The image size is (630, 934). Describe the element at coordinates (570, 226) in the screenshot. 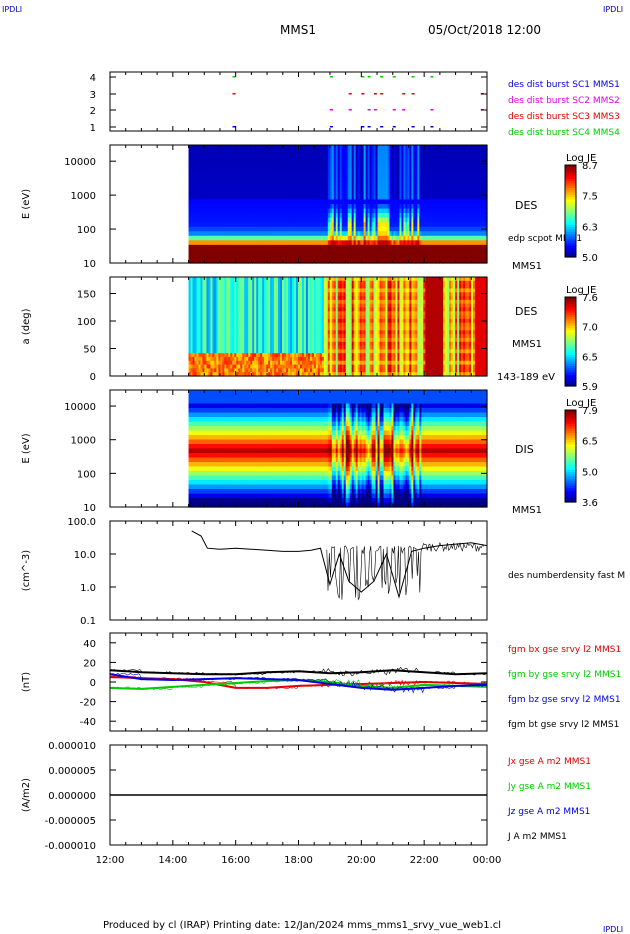

I see `des-energy-colorbar-cell` at that location.